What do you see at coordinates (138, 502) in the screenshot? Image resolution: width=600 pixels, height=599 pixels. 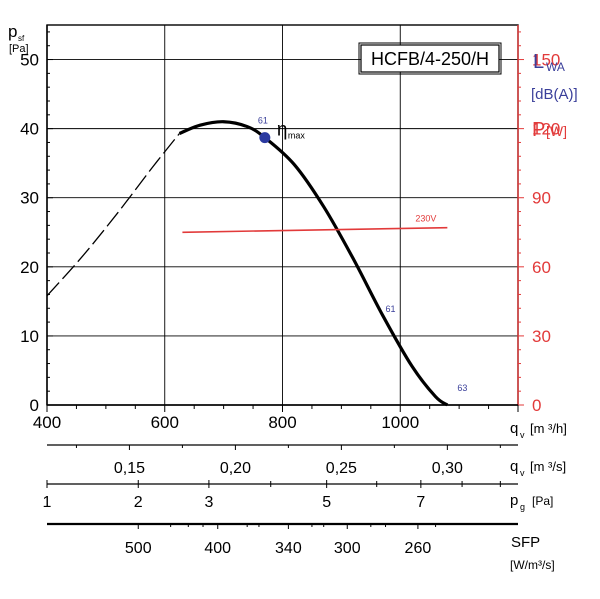 I see `pg-tick-label: 2` at bounding box center [138, 502].